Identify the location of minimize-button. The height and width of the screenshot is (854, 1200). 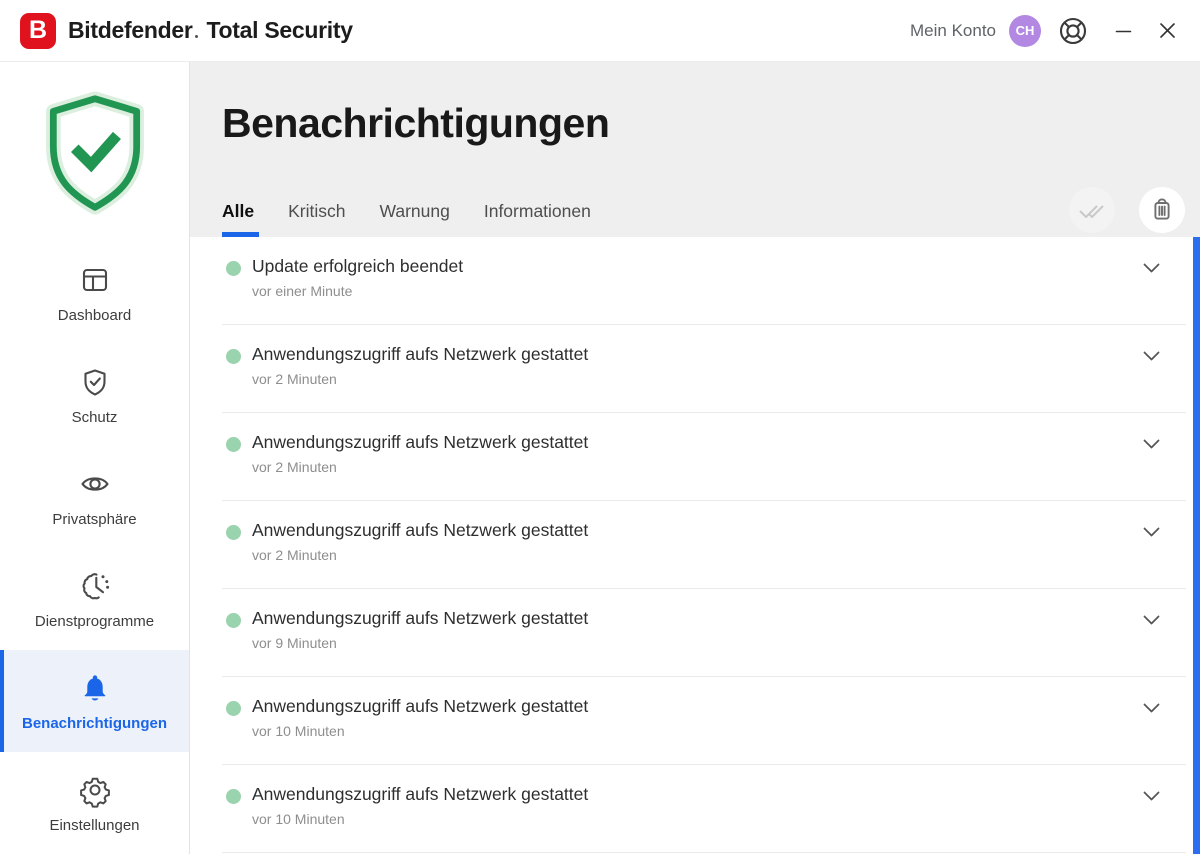
(1123, 30).